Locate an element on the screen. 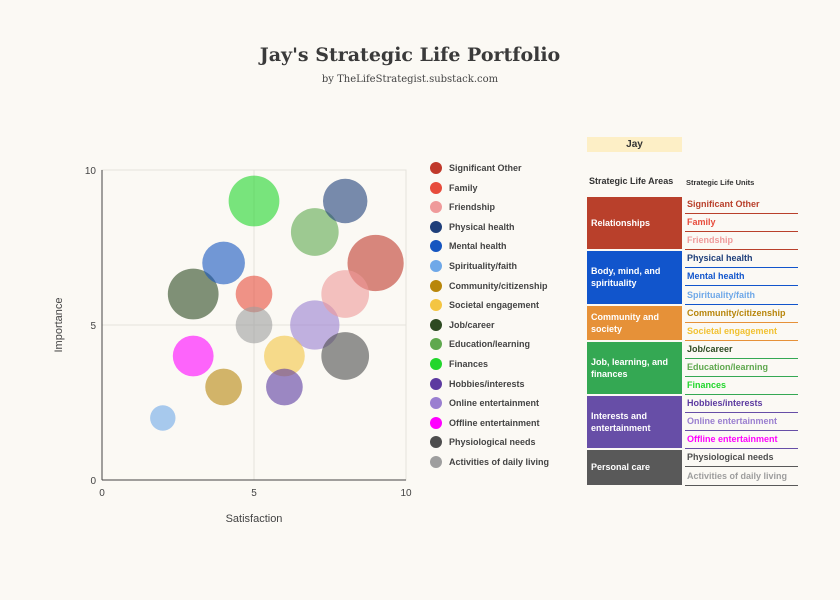  life-unit-cell: Family is located at coordinates (741, 224).